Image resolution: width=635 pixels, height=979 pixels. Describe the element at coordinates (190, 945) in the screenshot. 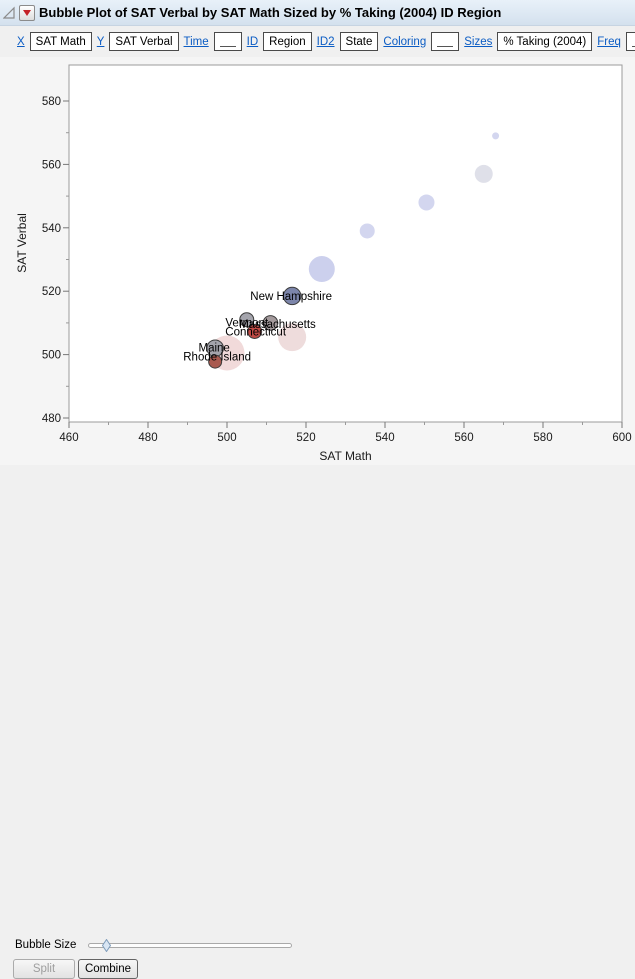

I see `bubble-size-slider-track` at that location.